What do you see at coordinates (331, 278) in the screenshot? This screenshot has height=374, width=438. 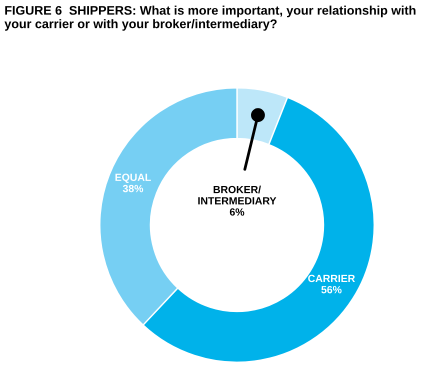 I see `slice-label: CARRIER` at bounding box center [331, 278].